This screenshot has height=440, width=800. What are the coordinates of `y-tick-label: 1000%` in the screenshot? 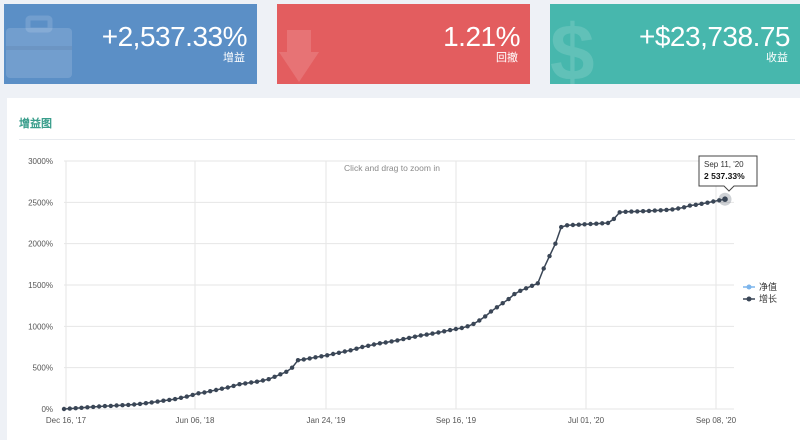 It's located at (40, 326).